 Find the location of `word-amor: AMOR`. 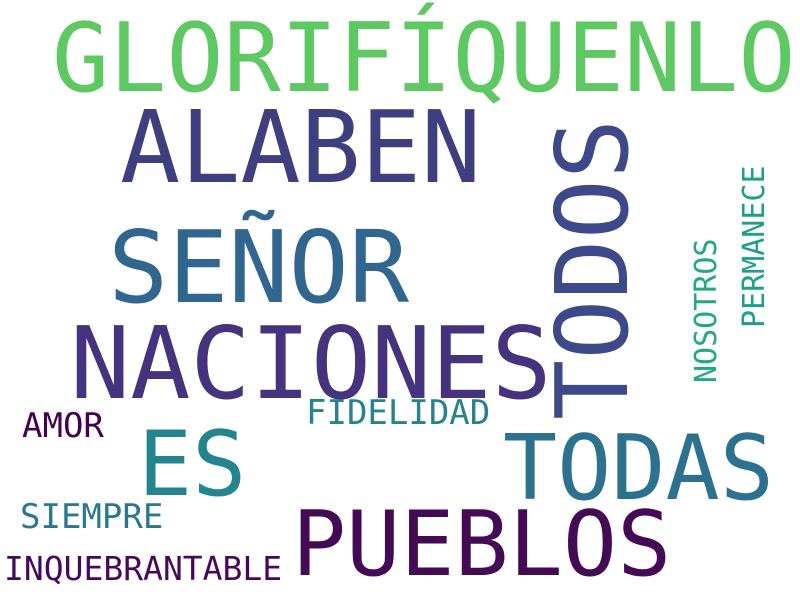

word-amor: AMOR is located at coordinates (63, 426).